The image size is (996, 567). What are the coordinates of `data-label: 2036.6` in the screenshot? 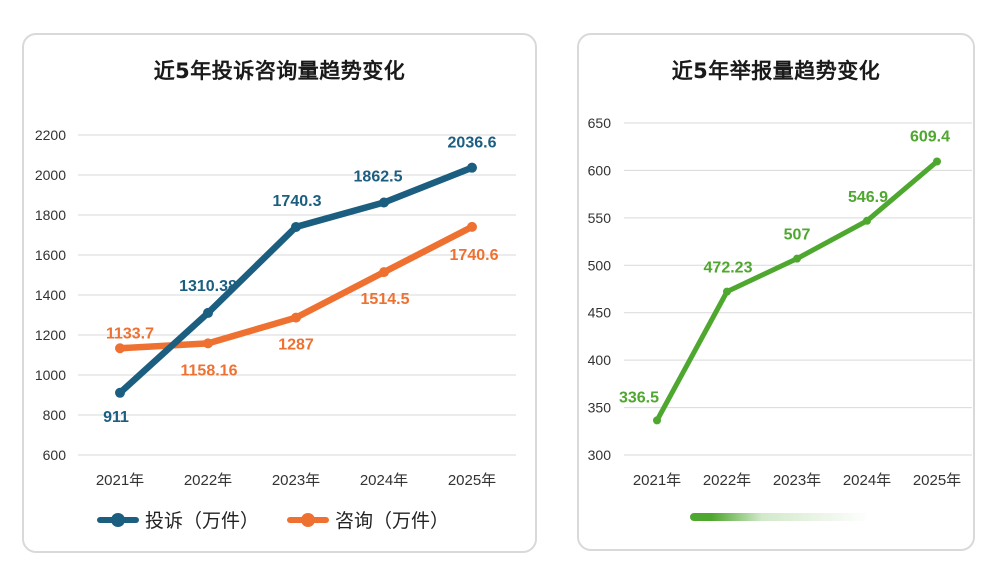 It's located at (472, 143).